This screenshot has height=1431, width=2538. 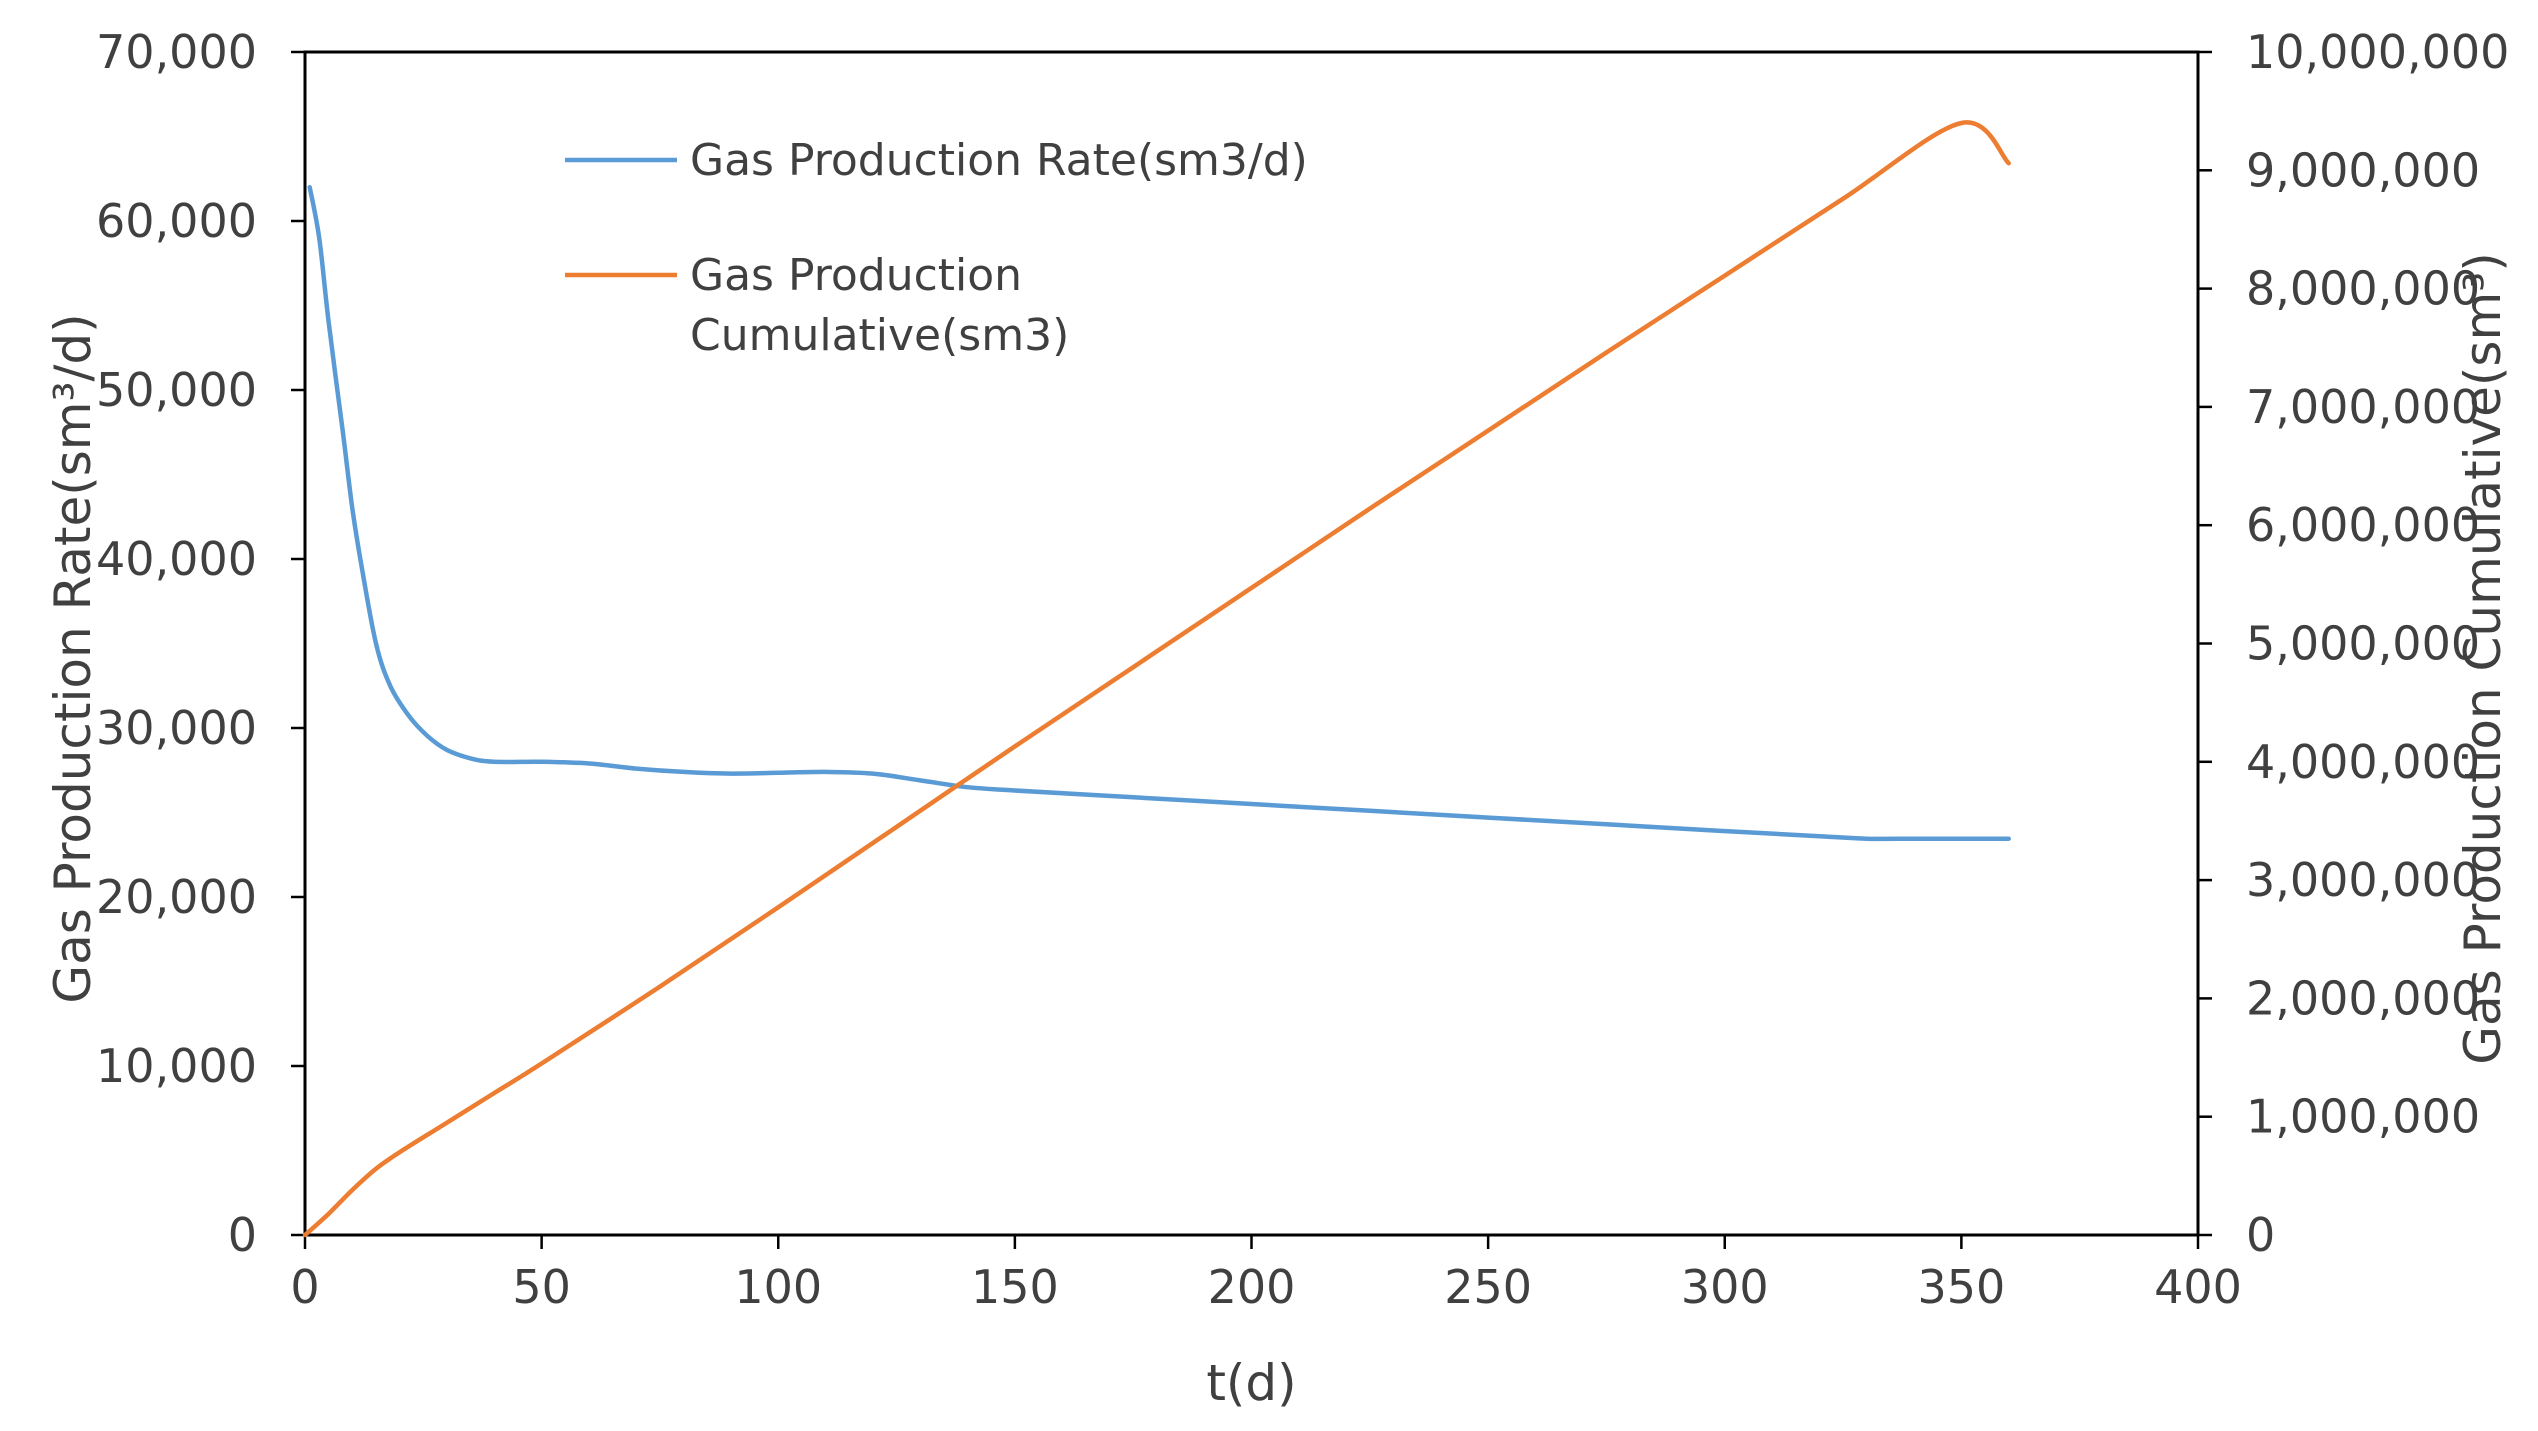 What do you see at coordinates (2363, 407) in the screenshot?
I see `y-right-tick-label: 7,000,000` at bounding box center [2363, 407].